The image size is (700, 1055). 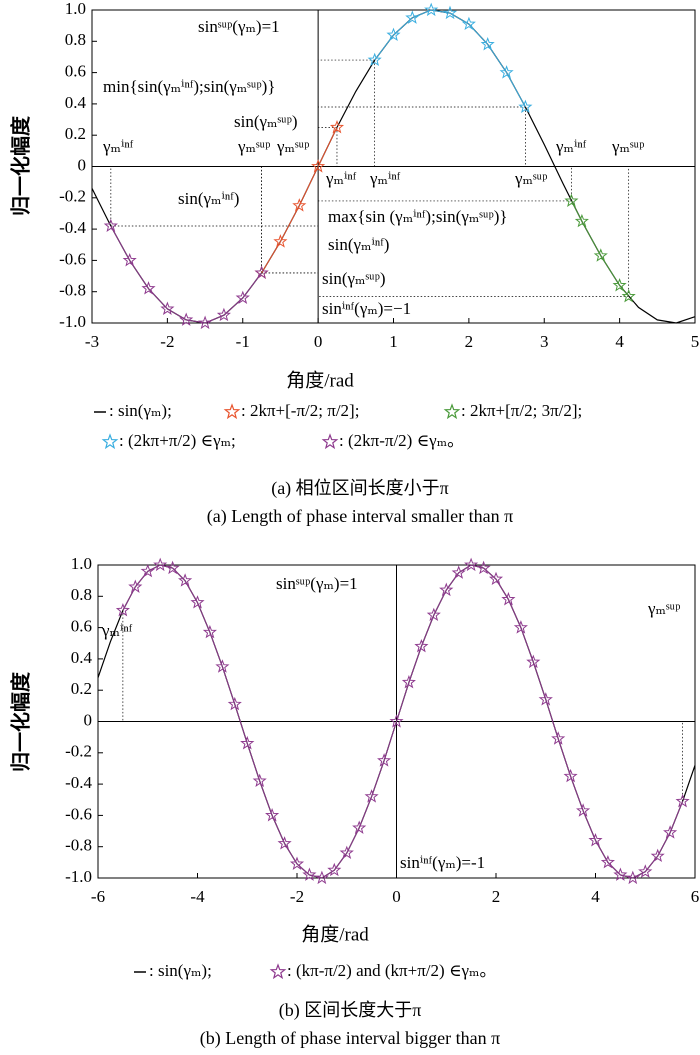 I want to click on annotation: max{sin (γₘⁱⁿᶠ);sin(γₘˢᵘᵖ)}, so click(x=418, y=216).